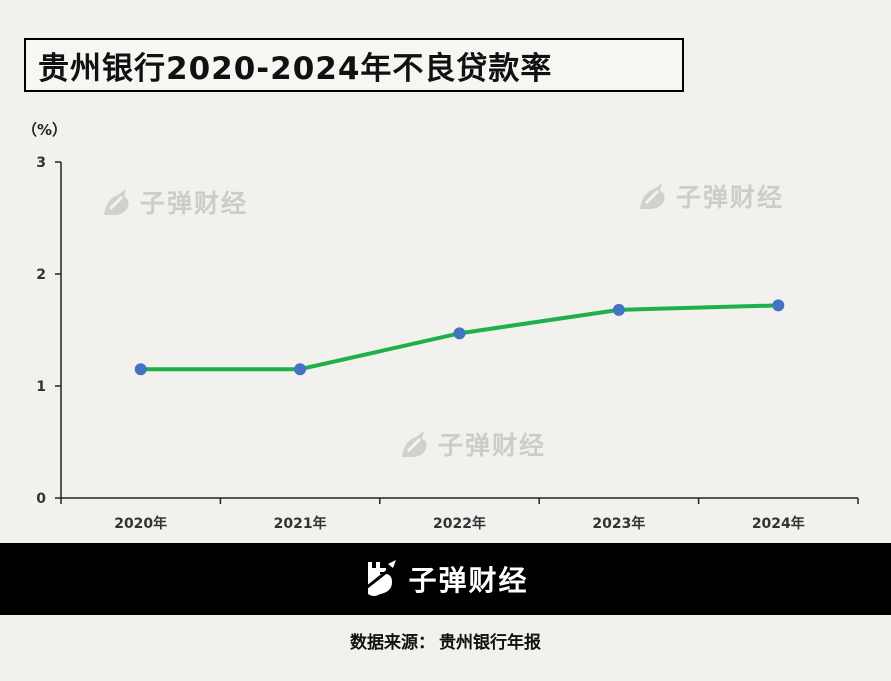  Describe the element at coordinates (468, 580) in the screenshot. I see `brand-name: 子弹财经` at that location.